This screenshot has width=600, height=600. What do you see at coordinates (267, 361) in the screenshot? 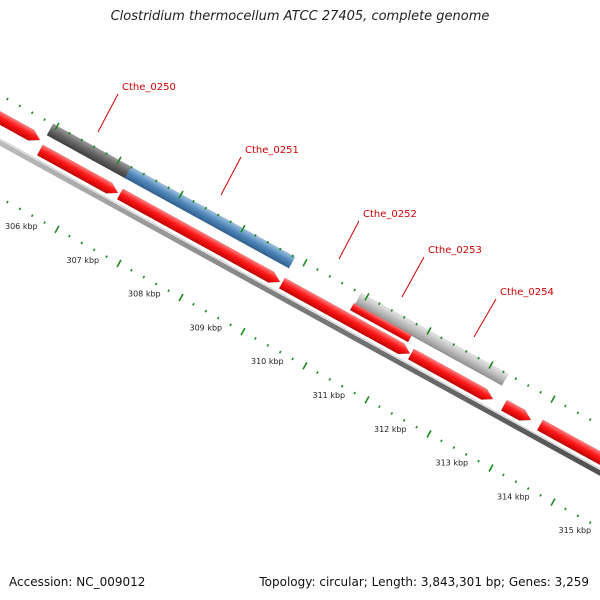
I see `tick-label: 310 kbp` at bounding box center [267, 361].